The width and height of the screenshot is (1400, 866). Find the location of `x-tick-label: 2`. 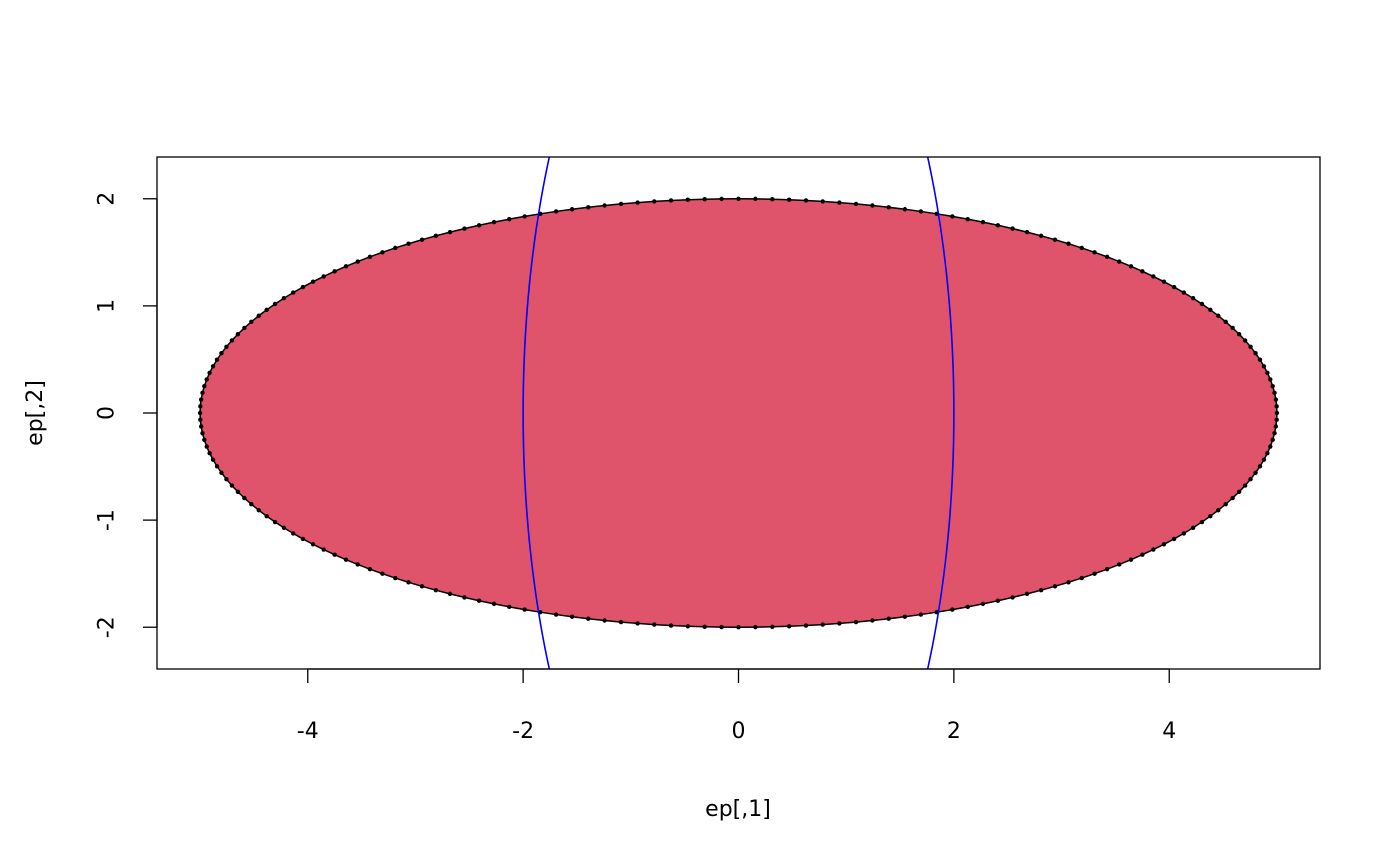

x-tick-label: 2 is located at coordinates (954, 731).